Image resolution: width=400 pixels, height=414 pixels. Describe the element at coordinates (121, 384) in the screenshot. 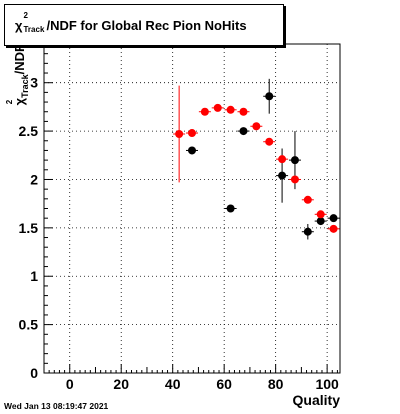

I see `x-tick-label: 20` at that location.